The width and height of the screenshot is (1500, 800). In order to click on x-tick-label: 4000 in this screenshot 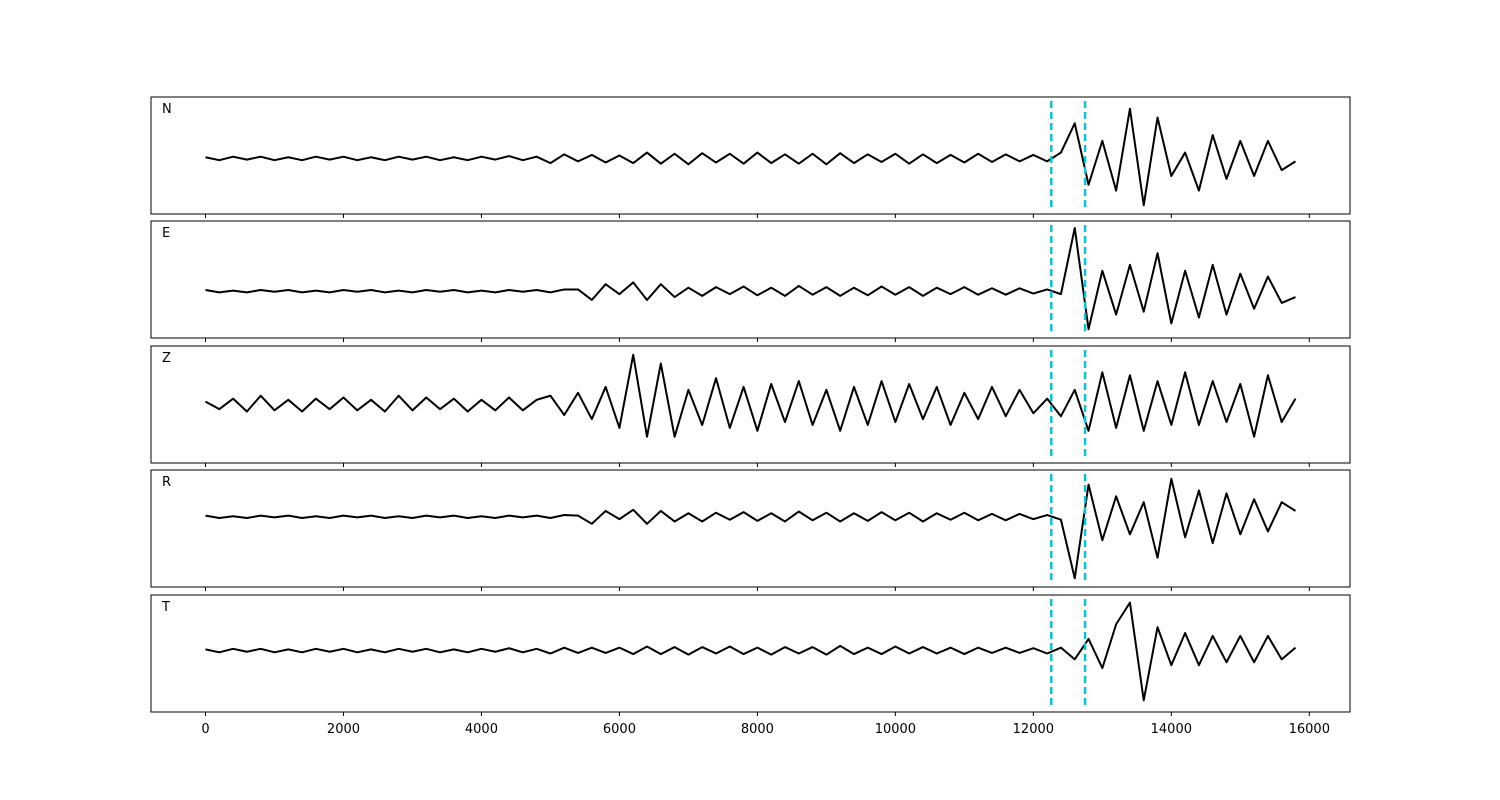, I will do `click(481, 729)`.